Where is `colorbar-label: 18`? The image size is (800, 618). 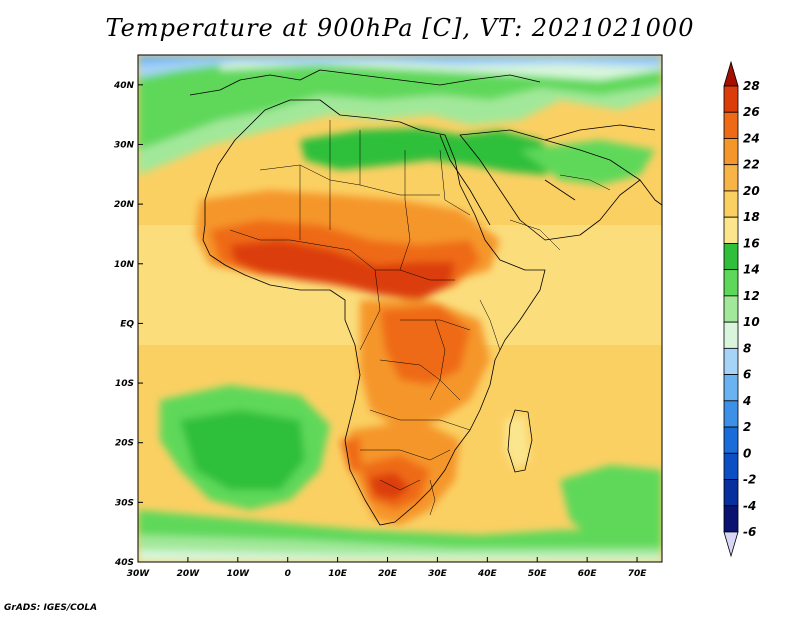 colorbar-label: 18 is located at coordinates (751, 217).